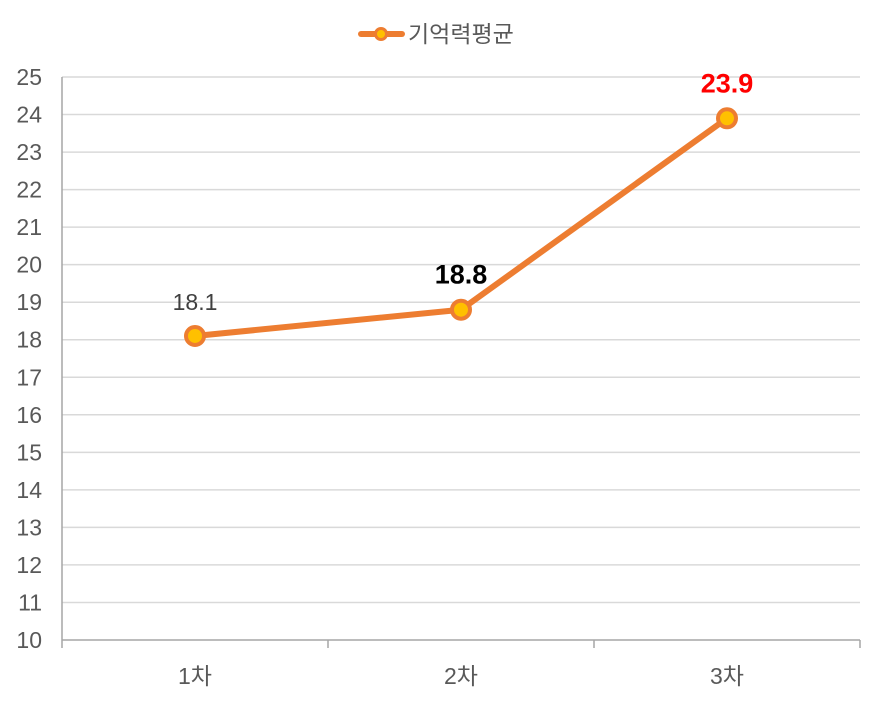 Image resolution: width=884 pixels, height=707 pixels. I want to click on x-tick-label: 2차, so click(461, 676).